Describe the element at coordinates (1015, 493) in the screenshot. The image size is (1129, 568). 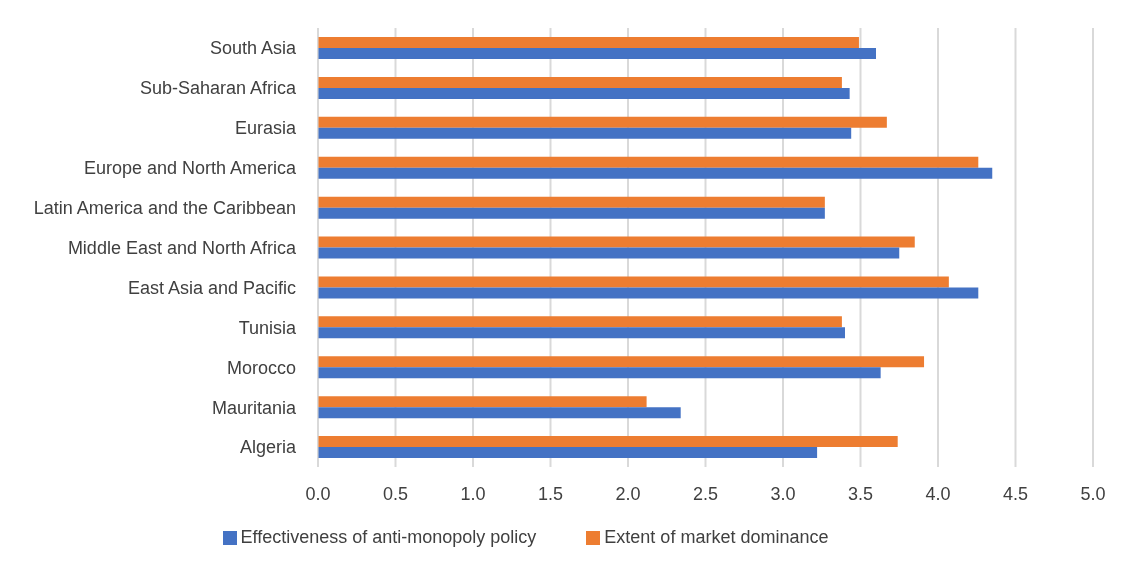
I see `x-tick-label: 4.5` at that location.